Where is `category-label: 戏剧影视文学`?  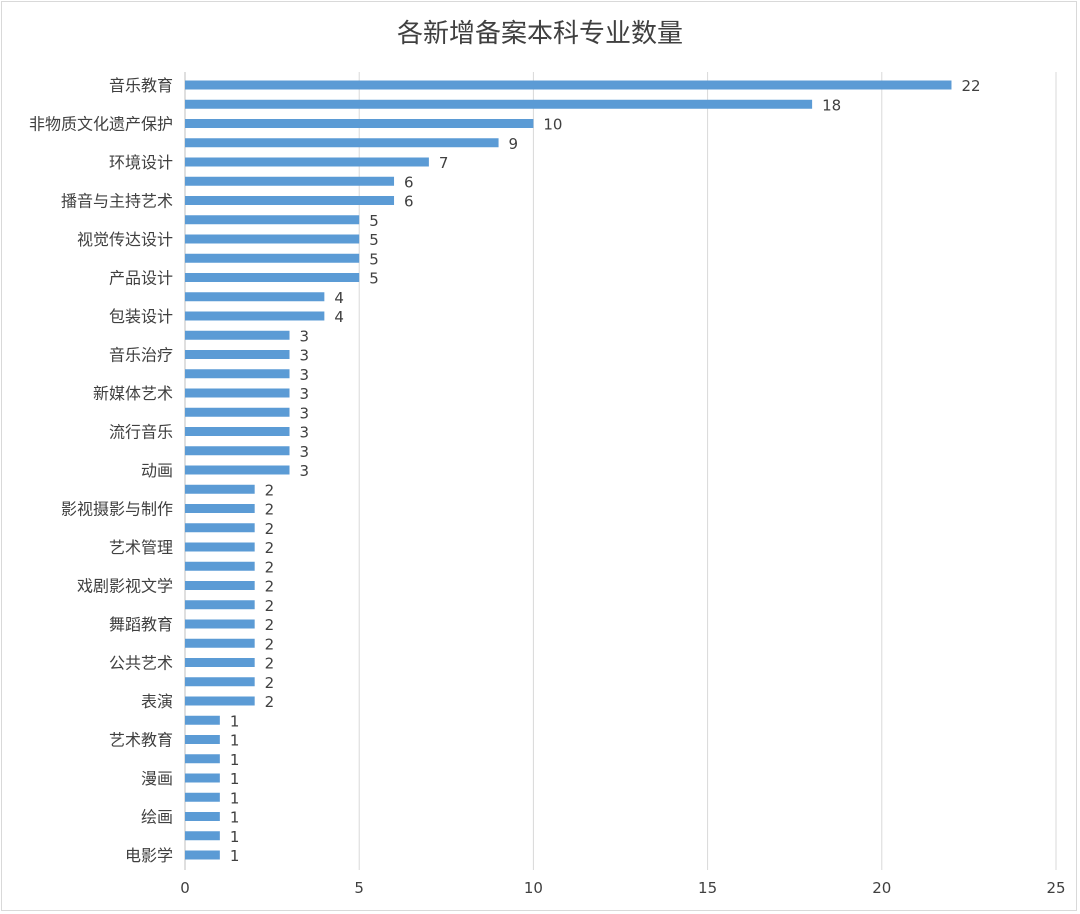
category-label: 戏剧影视文学 is located at coordinates (125, 586).